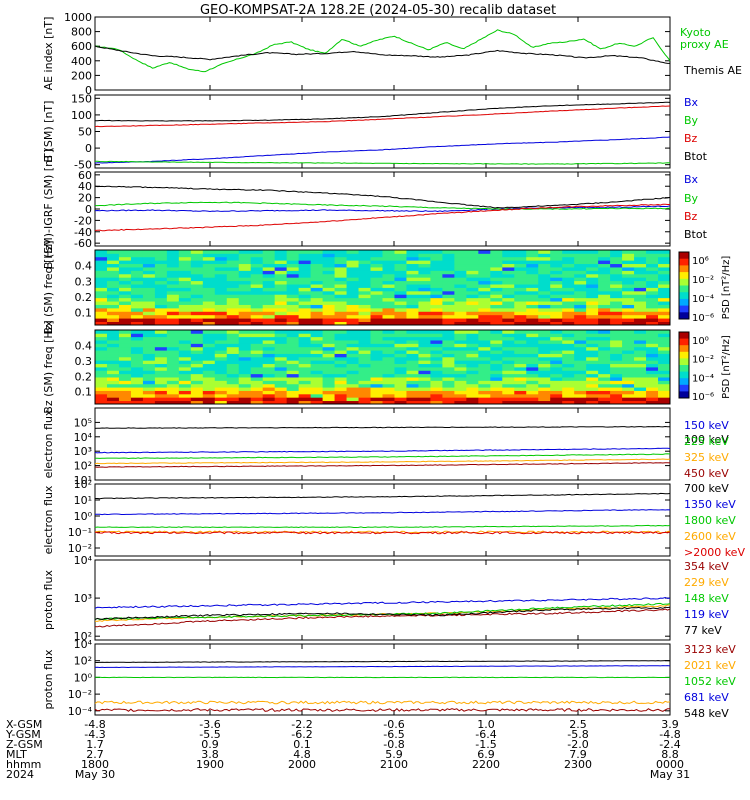  Describe the element at coordinates (710, 536) in the screenshot. I see `legend-entry: 2600 keV` at that location.